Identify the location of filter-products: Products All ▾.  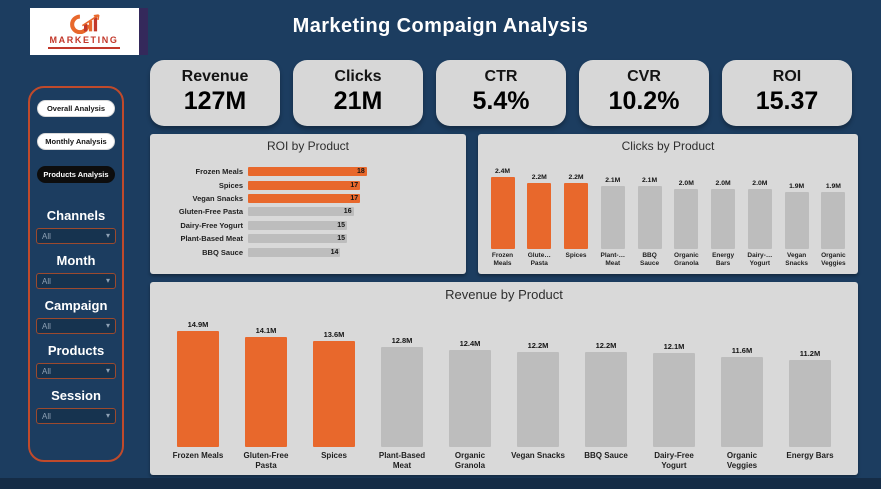
(76, 356).